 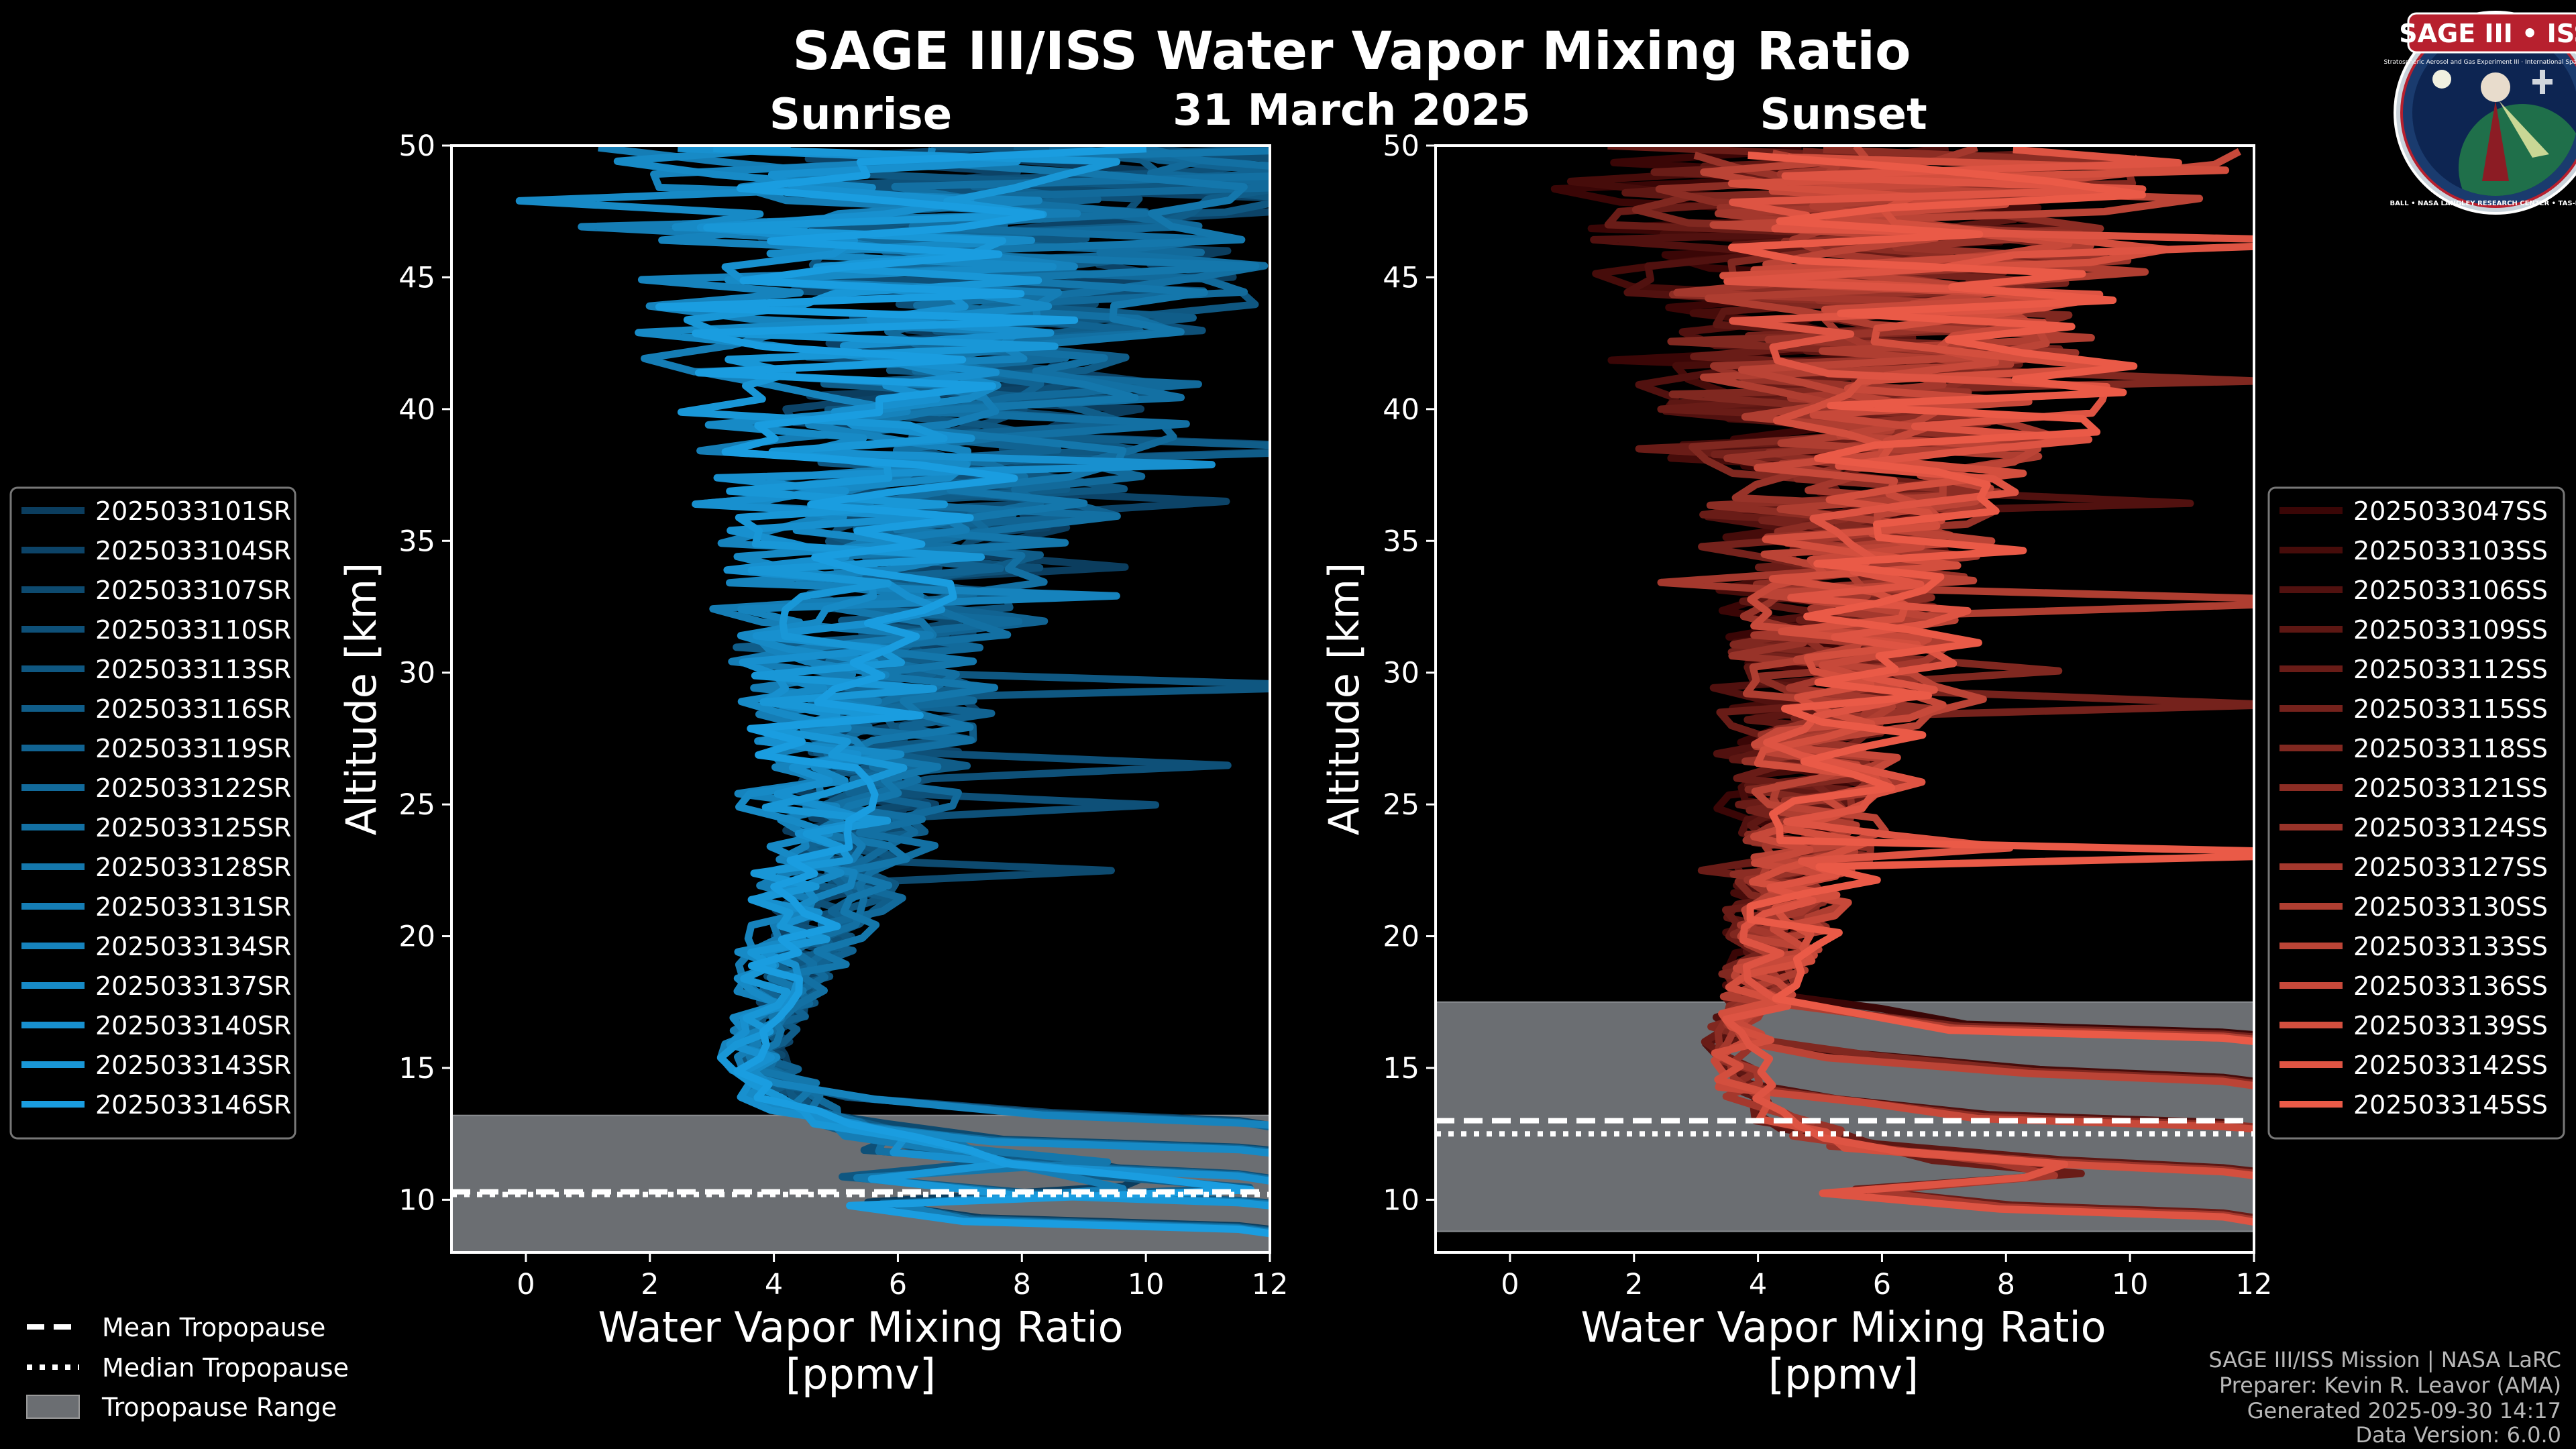 I want to click on sunset-profile-2025033139SS, so click(x=1982, y=666).